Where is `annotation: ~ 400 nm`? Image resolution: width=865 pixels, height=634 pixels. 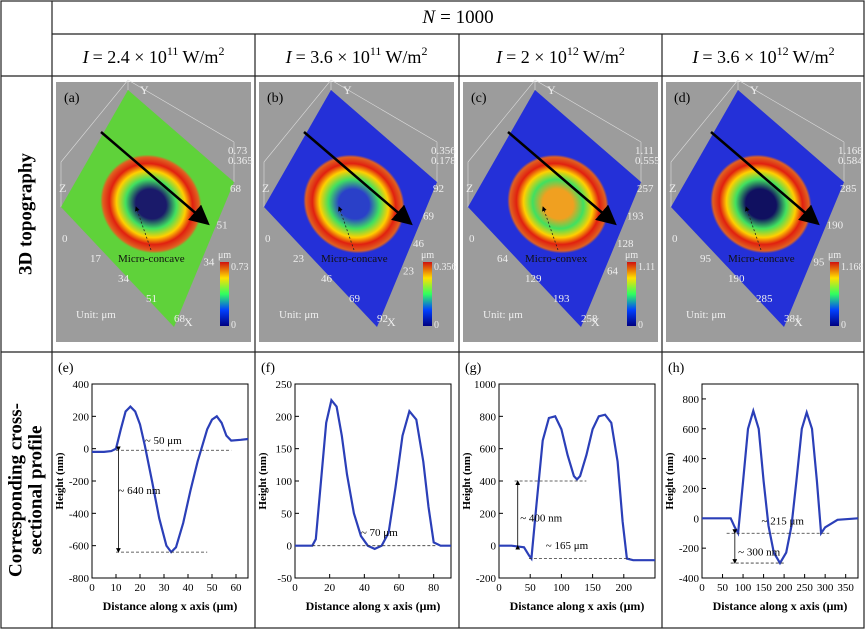 annotation: ~ 400 nm is located at coordinates (541, 518).